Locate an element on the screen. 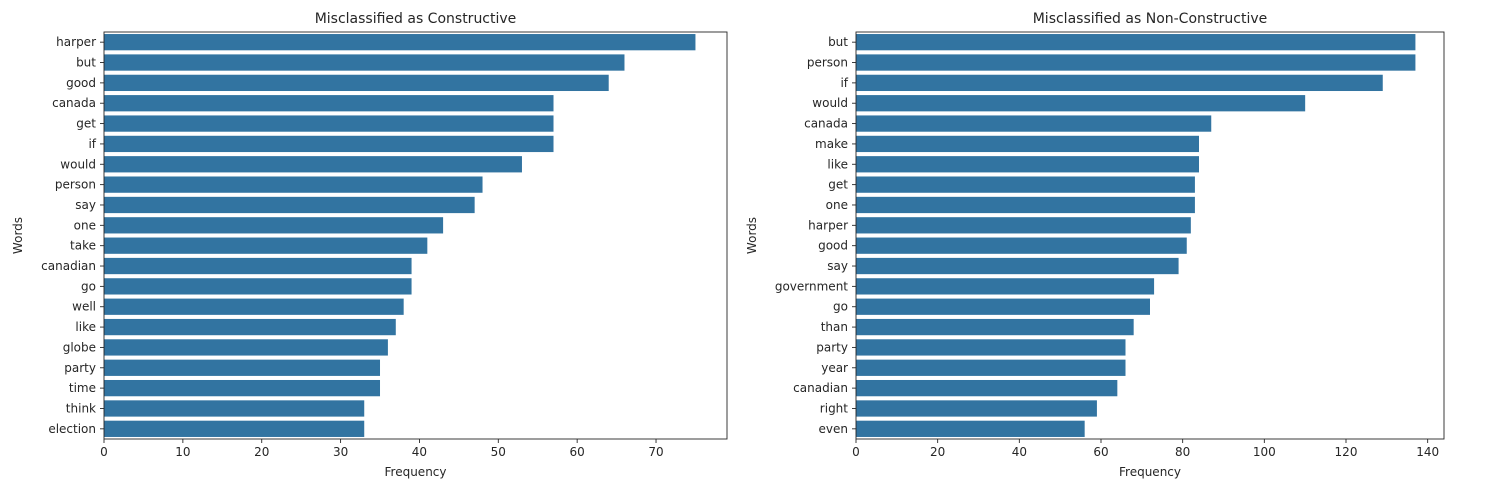 The image size is (1489, 490). x-tick-label: 30 is located at coordinates (340, 452).